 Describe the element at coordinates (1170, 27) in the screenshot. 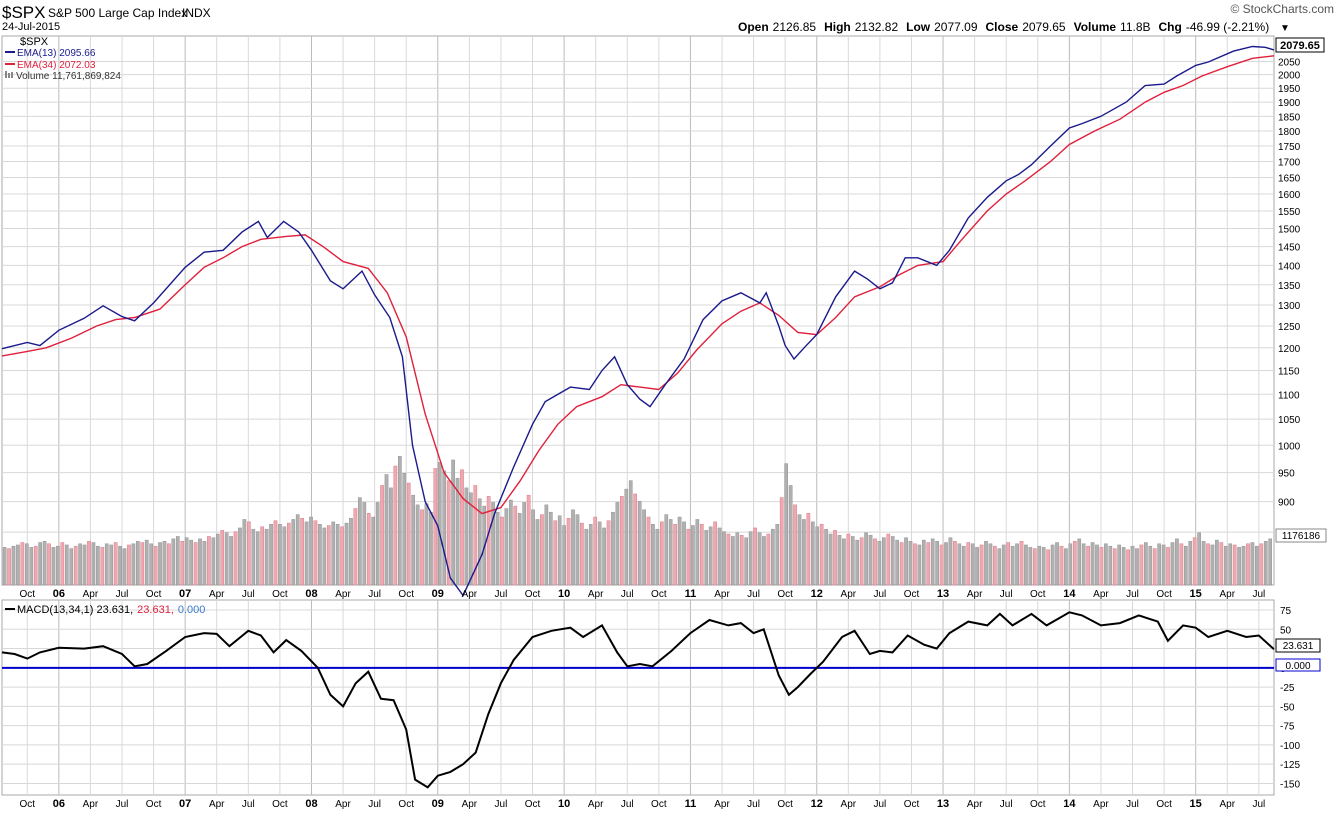

I see `chg-label: Chg` at that location.